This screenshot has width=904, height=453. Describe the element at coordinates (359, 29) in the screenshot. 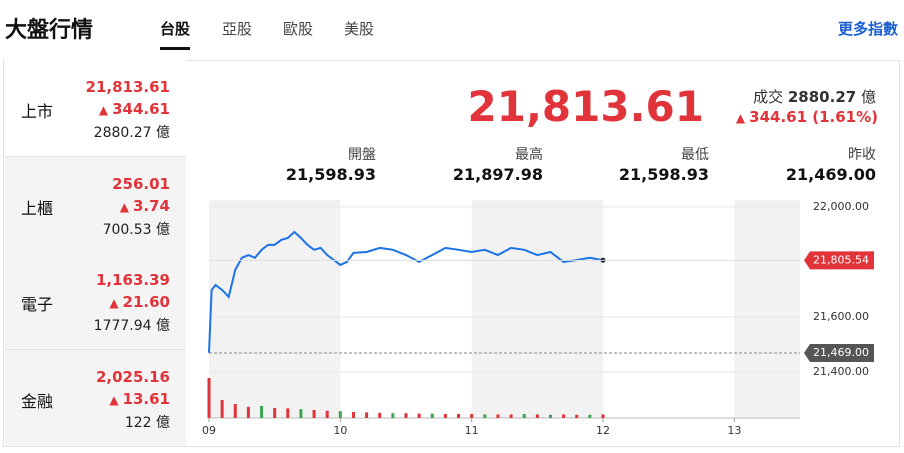

I see `tab: 美股` at that location.